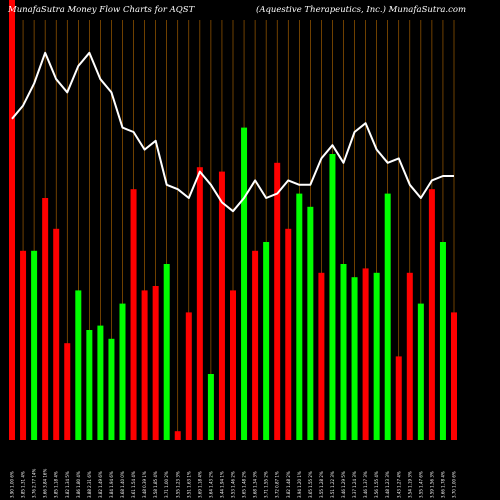 This screenshot has width=500, height=500. I want to click on x-tick-label: 3.65 1.48 2%, so click(244, 484).